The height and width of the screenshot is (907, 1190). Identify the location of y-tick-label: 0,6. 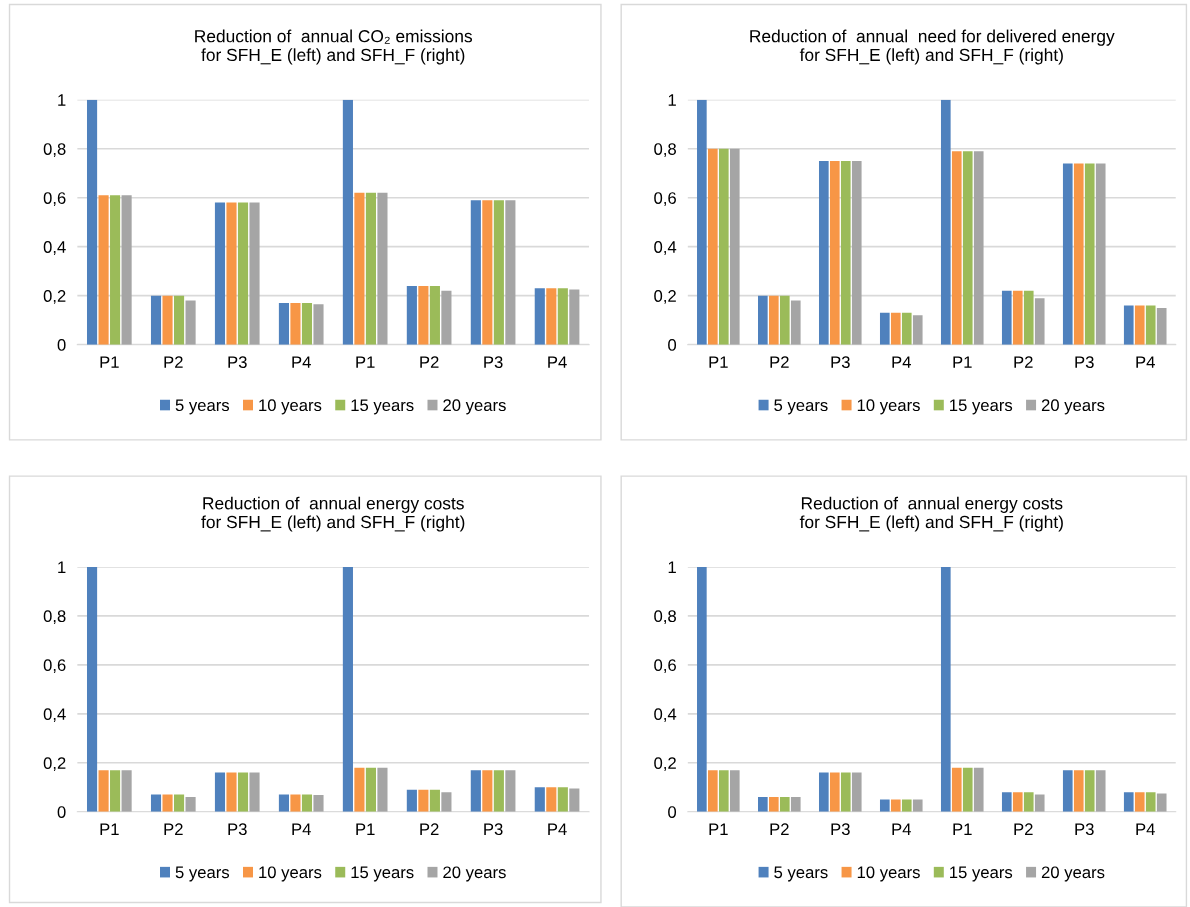
(54, 199).